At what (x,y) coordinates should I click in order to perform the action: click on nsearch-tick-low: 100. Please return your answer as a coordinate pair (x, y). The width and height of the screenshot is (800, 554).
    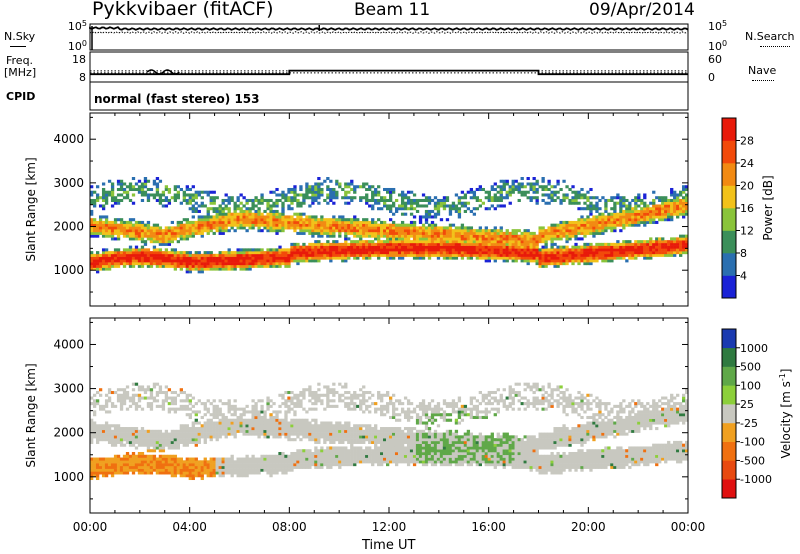
    Looking at the image, I should click on (717, 46).